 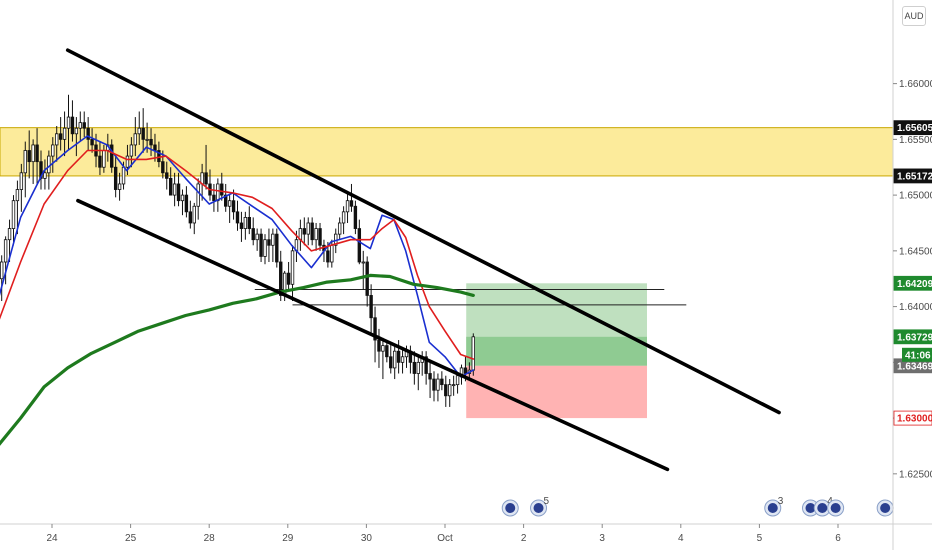 I want to click on event-marker, so click(x=510, y=508).